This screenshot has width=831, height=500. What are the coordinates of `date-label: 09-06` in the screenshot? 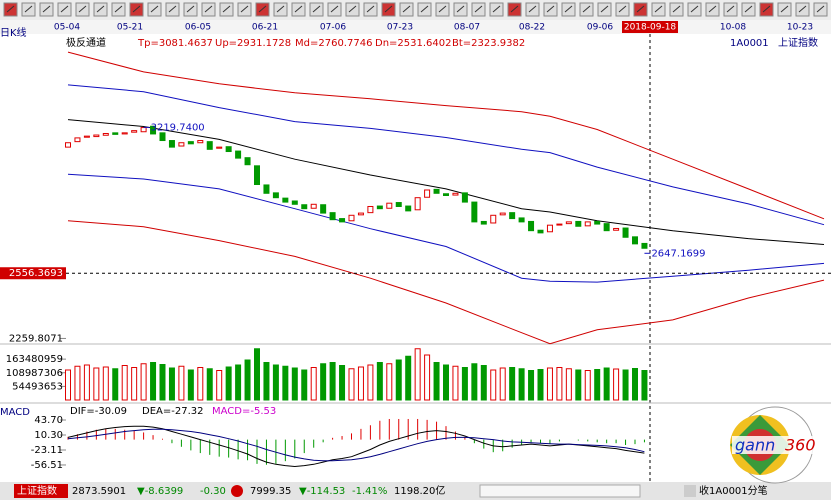 It's located at (600, 28).